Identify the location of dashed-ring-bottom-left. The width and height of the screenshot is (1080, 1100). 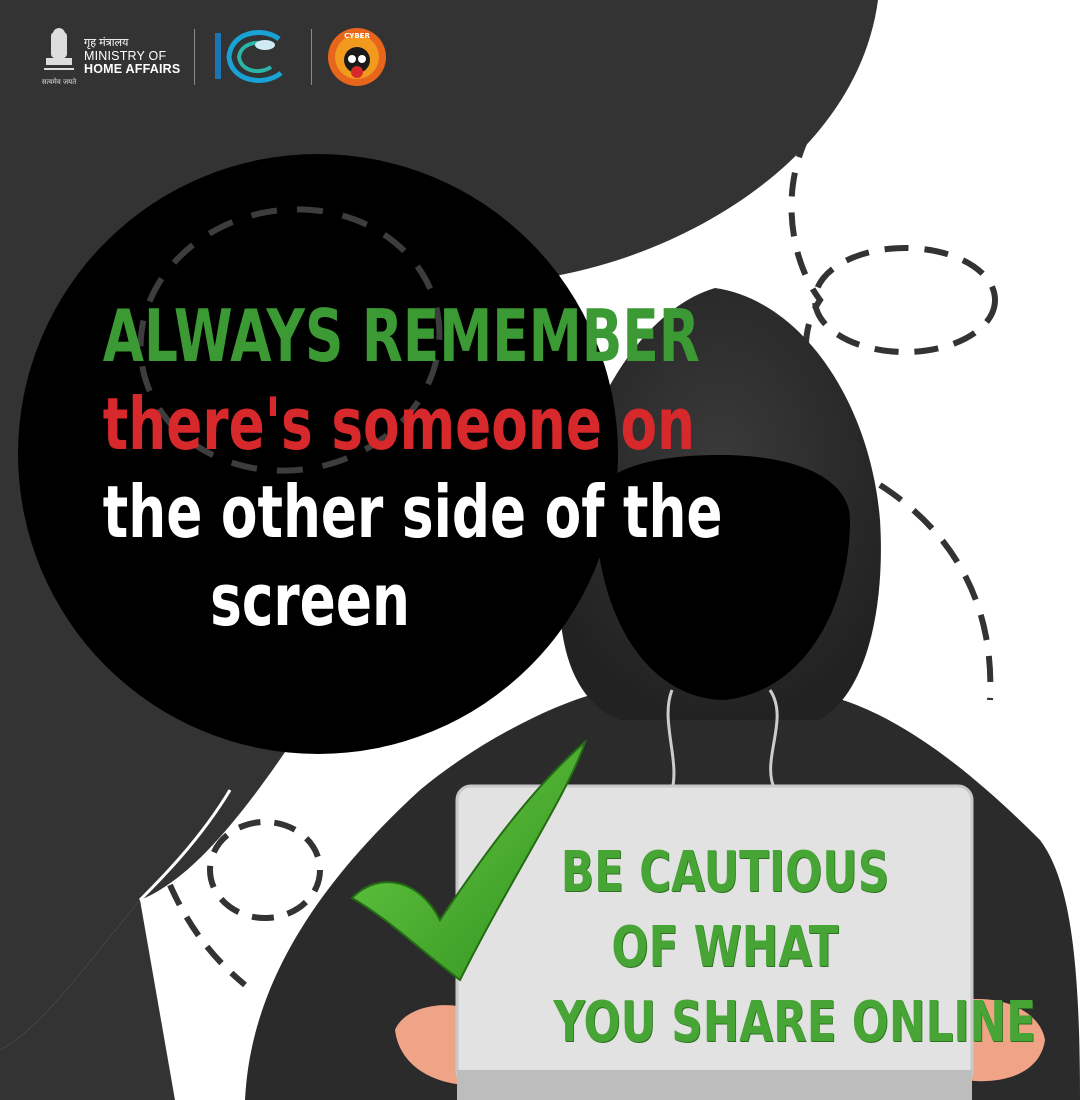
(265, 870).